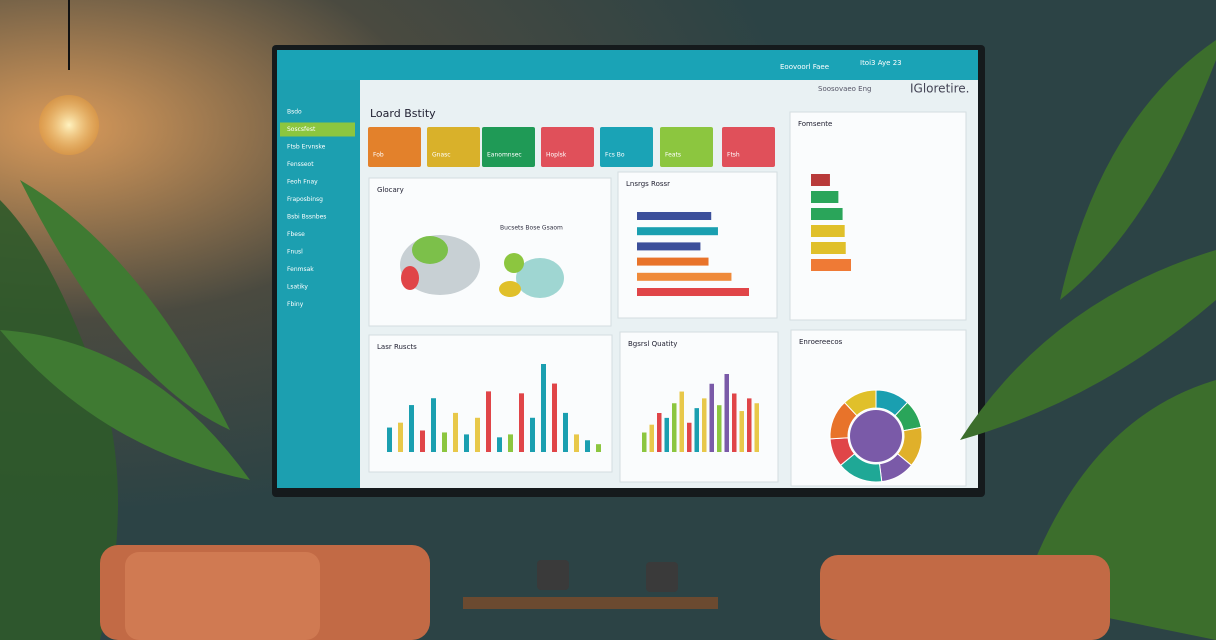 The width and height of the screenshot is (1216, 644). Describe the element at coordinates (648, 184) in the screenshot. I see `panel-title: Lnsrgs Rossr` at that location.